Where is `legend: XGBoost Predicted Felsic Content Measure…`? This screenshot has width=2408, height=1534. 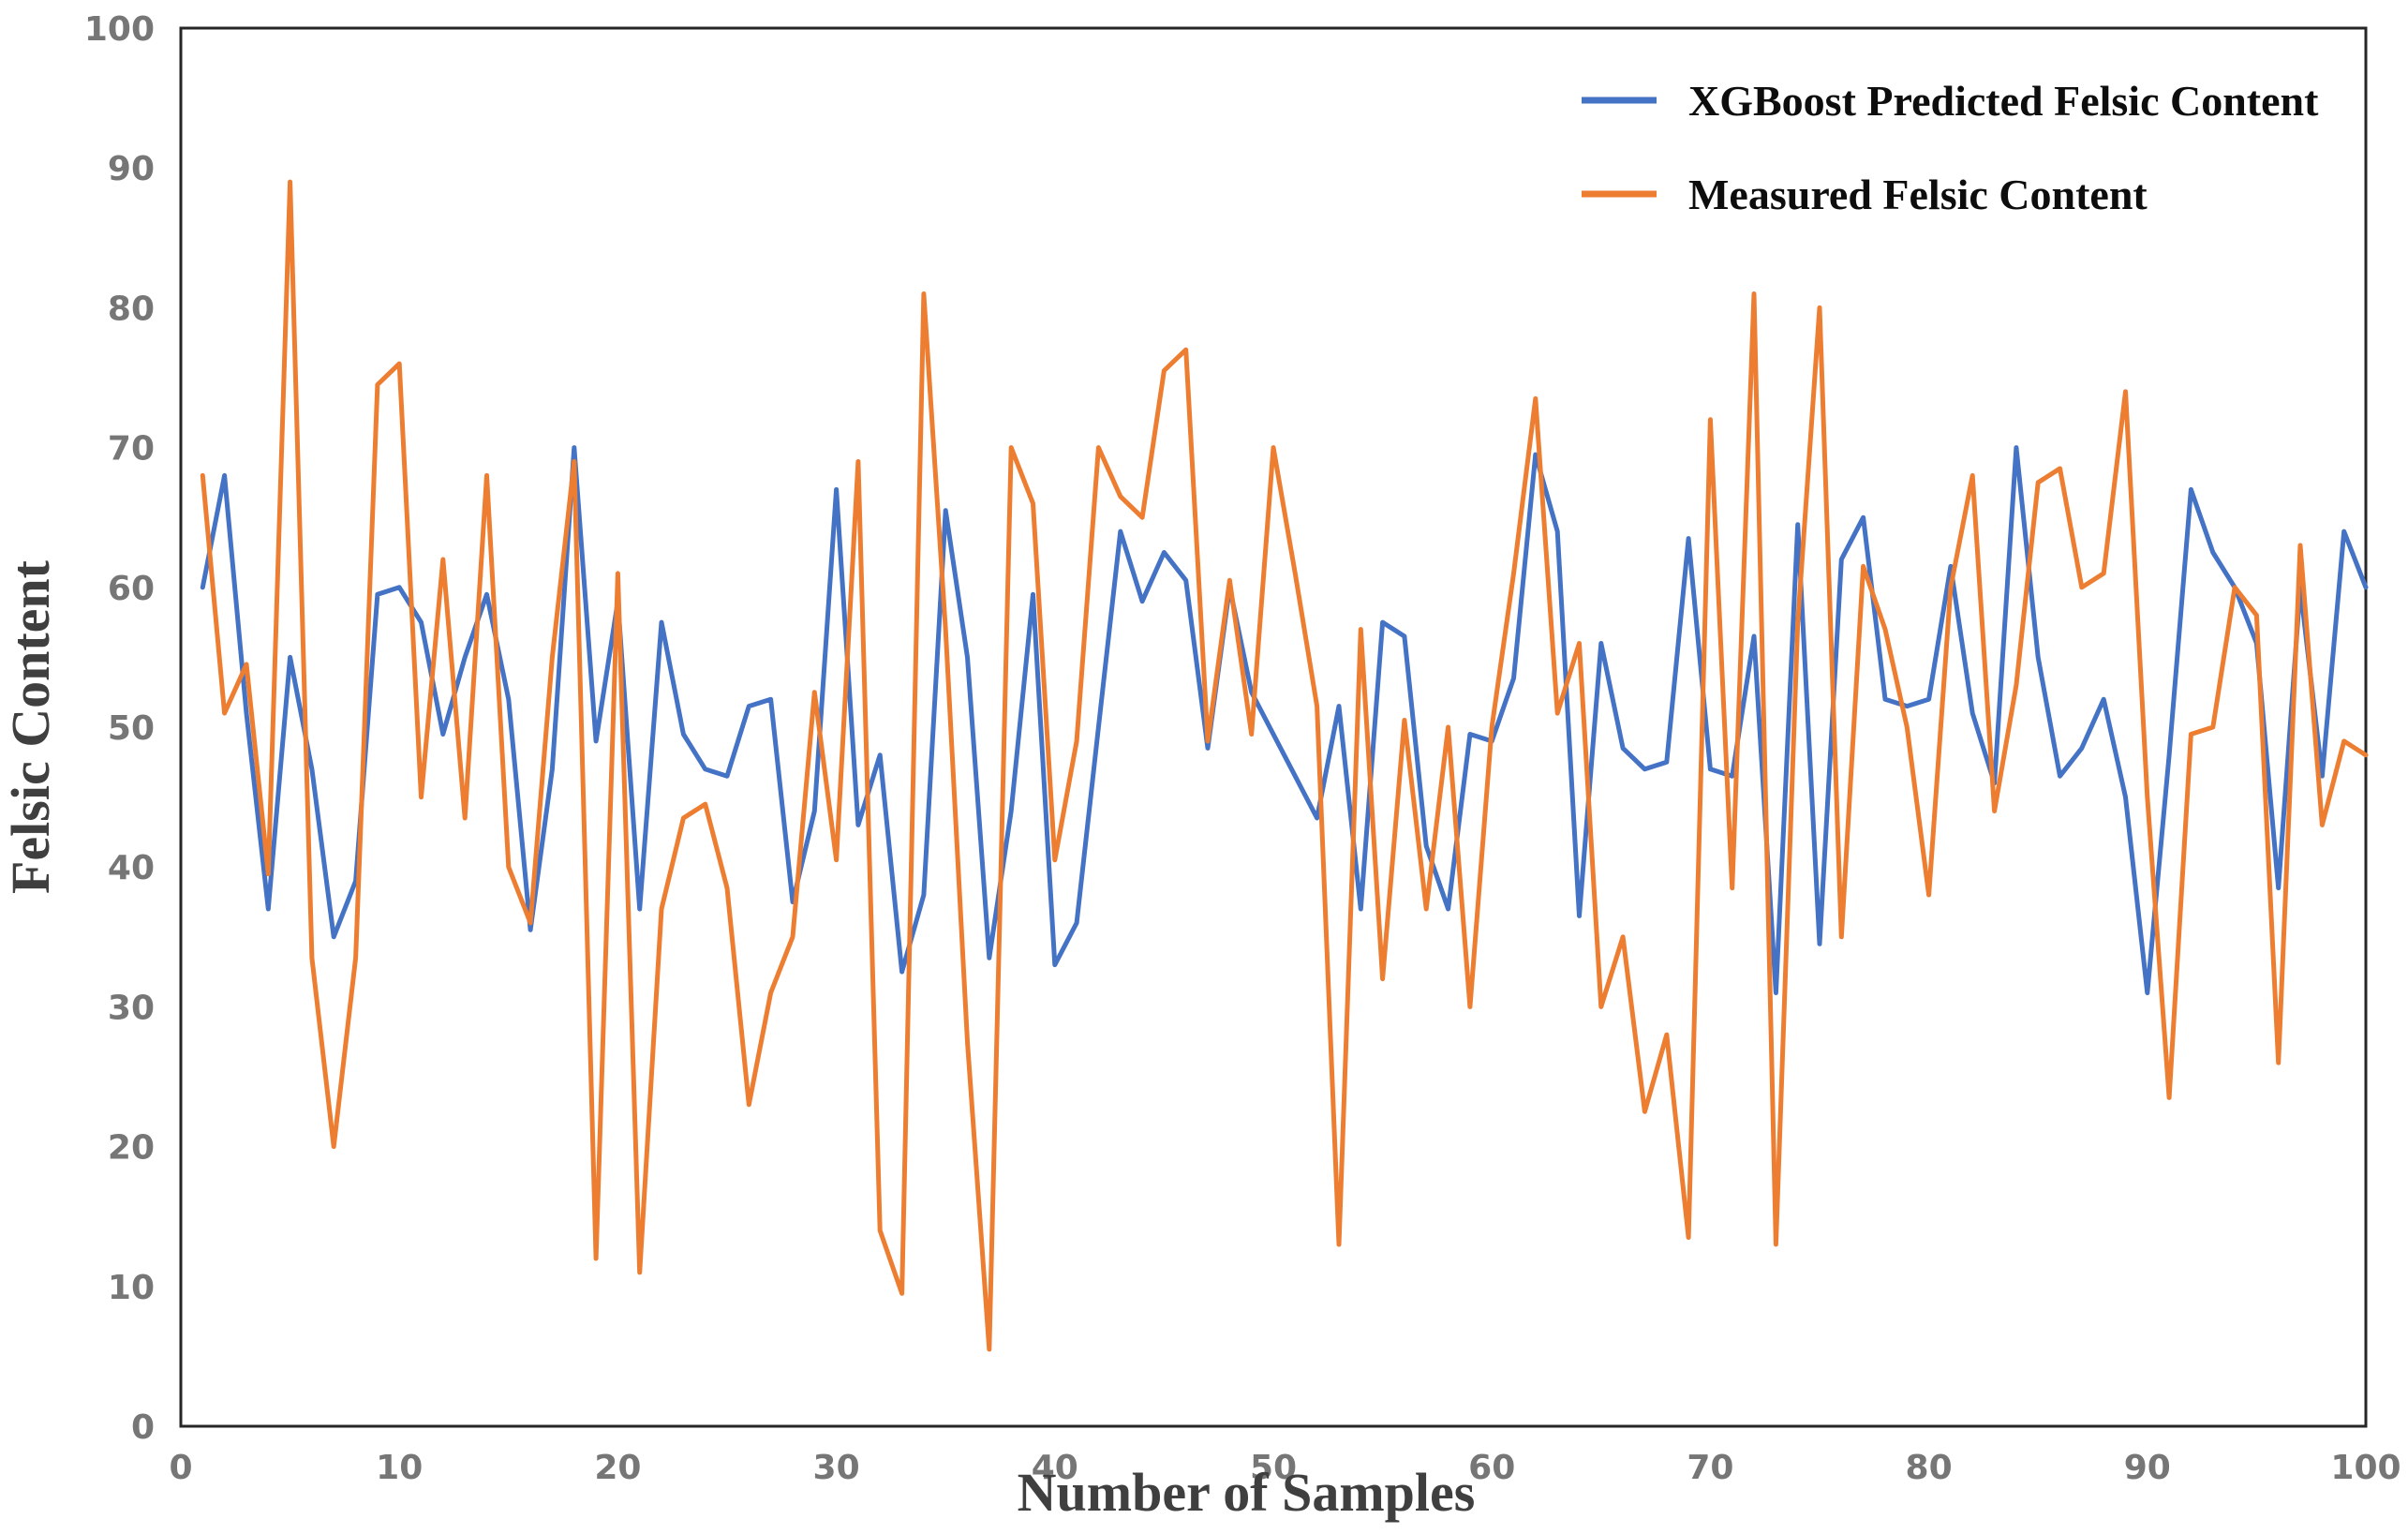
legend: XGBoost Predicted Felsic Content Measure… is located at coordinates (1951, 147).